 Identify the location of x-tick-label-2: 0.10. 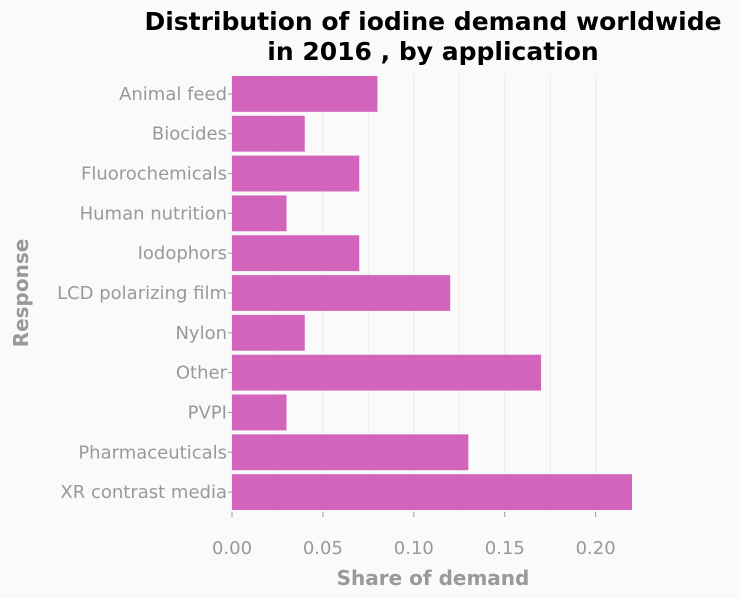
(414, 548).